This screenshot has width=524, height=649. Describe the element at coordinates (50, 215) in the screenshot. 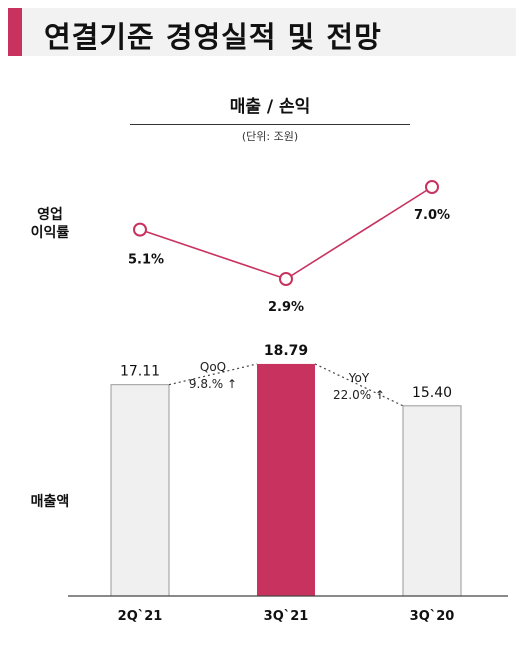

I see `margin-row-label-line1: 영업` at that location.